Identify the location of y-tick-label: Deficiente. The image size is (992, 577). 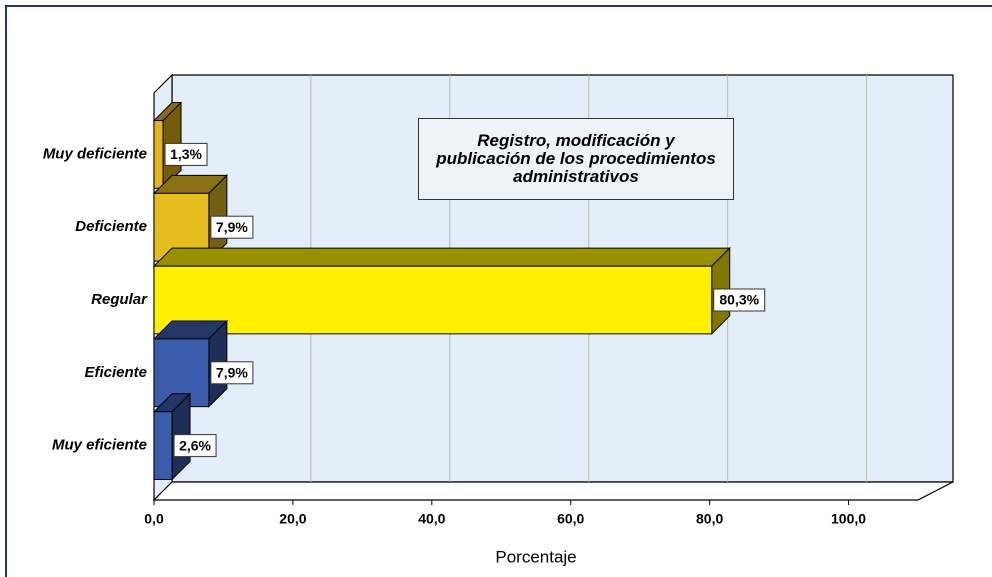
(111, 226).